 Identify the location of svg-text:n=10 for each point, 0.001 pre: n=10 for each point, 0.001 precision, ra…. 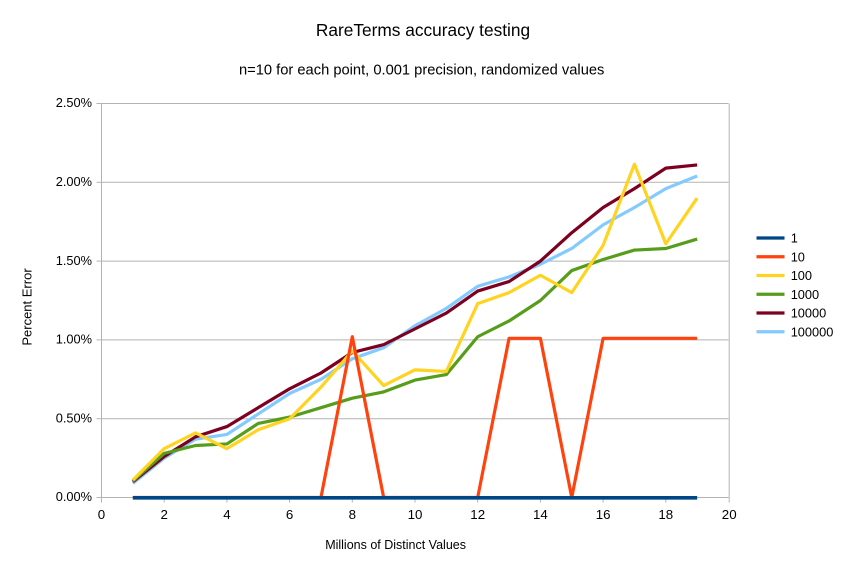
(421, 71).